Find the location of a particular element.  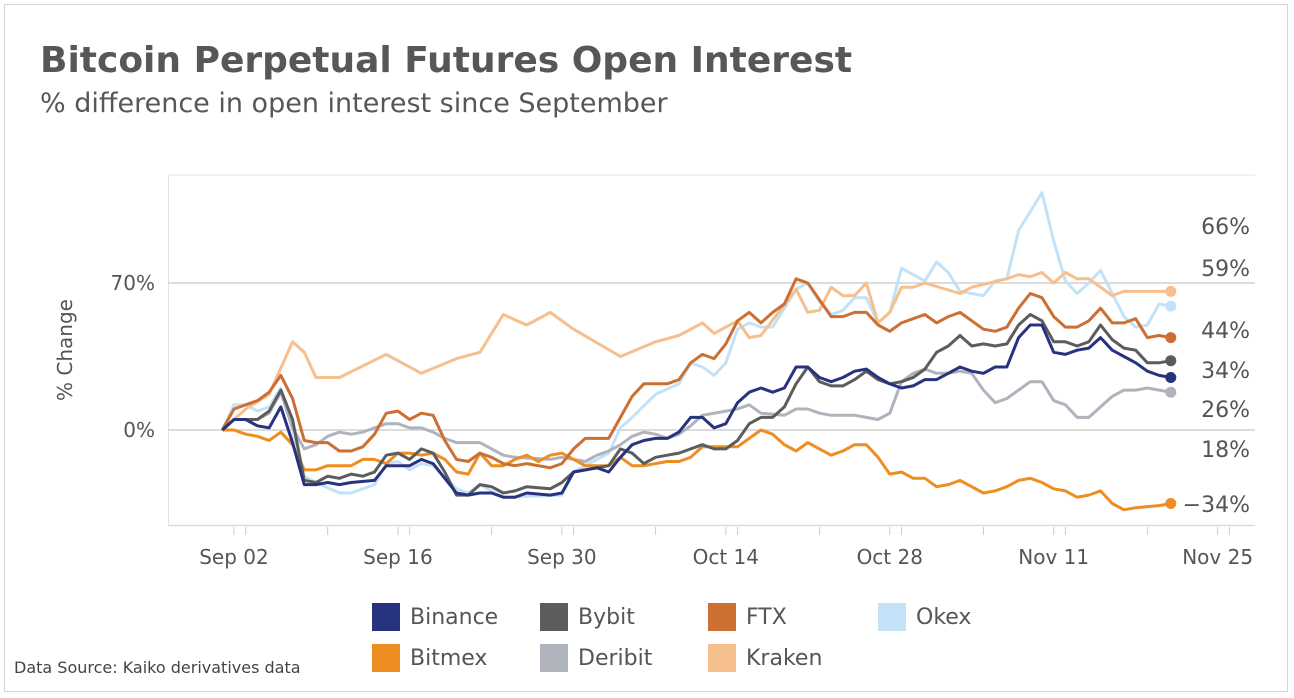

end-label-bitmex: −34% is located at coordinates (1216, 505).